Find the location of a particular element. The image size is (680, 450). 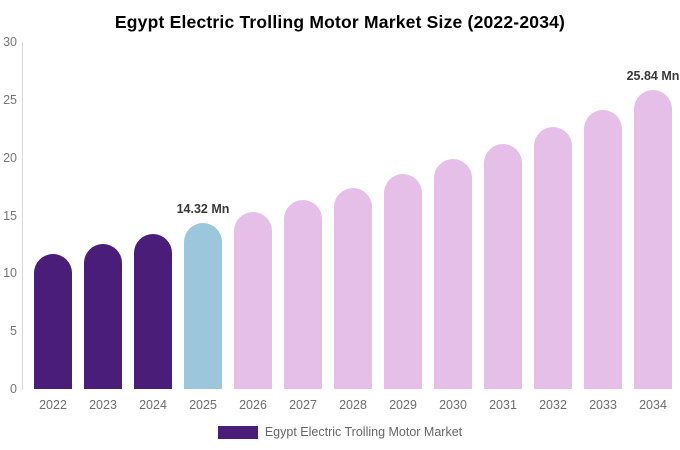

legend-label: Egypt Electric Trolling Motor Market is located at coordinates (363, 432).